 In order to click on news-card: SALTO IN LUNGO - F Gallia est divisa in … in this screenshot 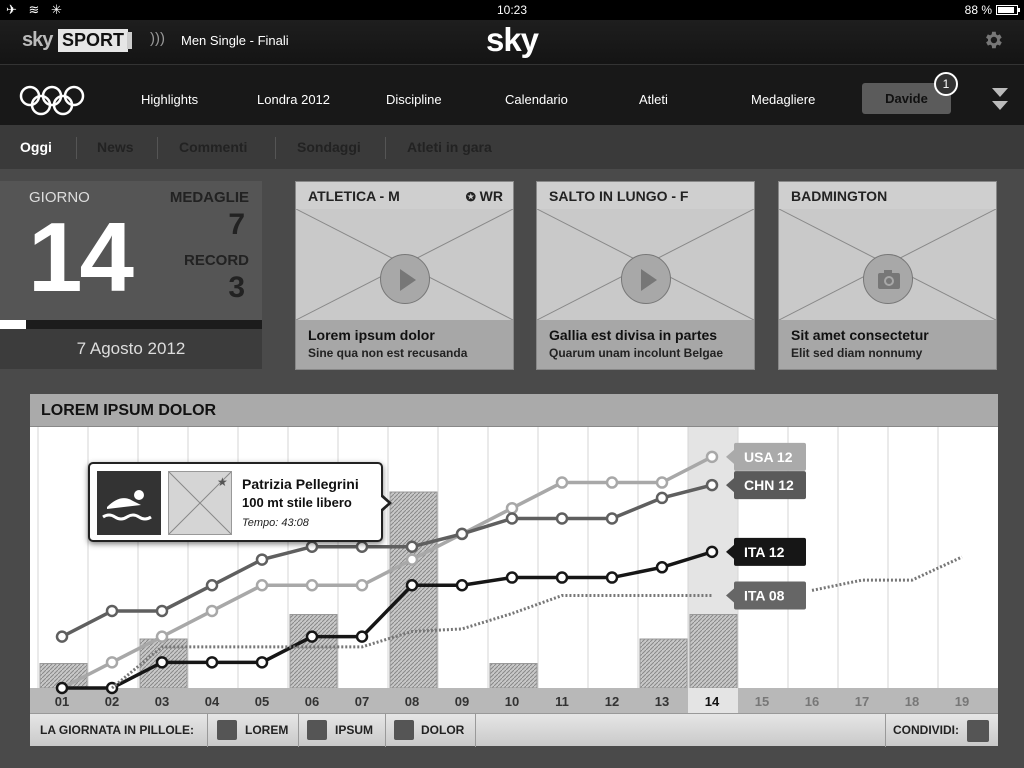, I will do `click(645, 275)`.